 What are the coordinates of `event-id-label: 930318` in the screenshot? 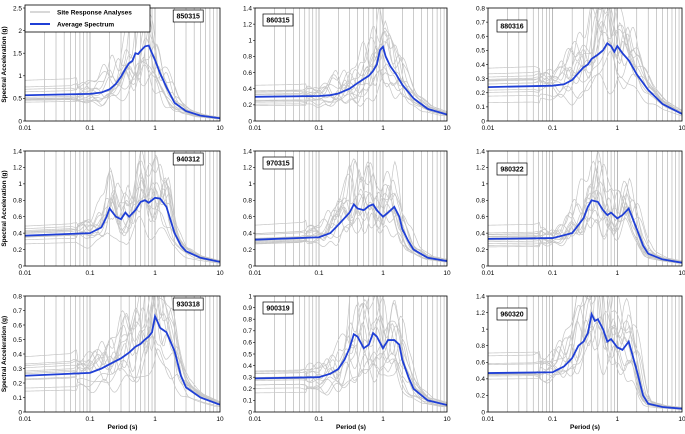 It's located at (188, 305).